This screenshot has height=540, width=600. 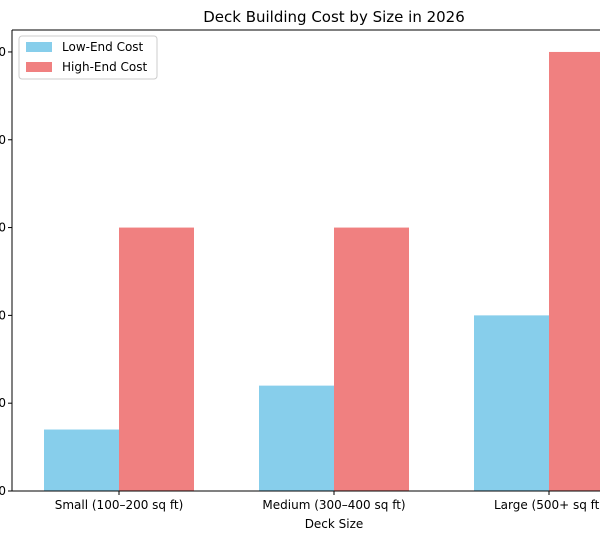 I want to click on x-axis-label: Deck Size, so click(x=334, y=524).